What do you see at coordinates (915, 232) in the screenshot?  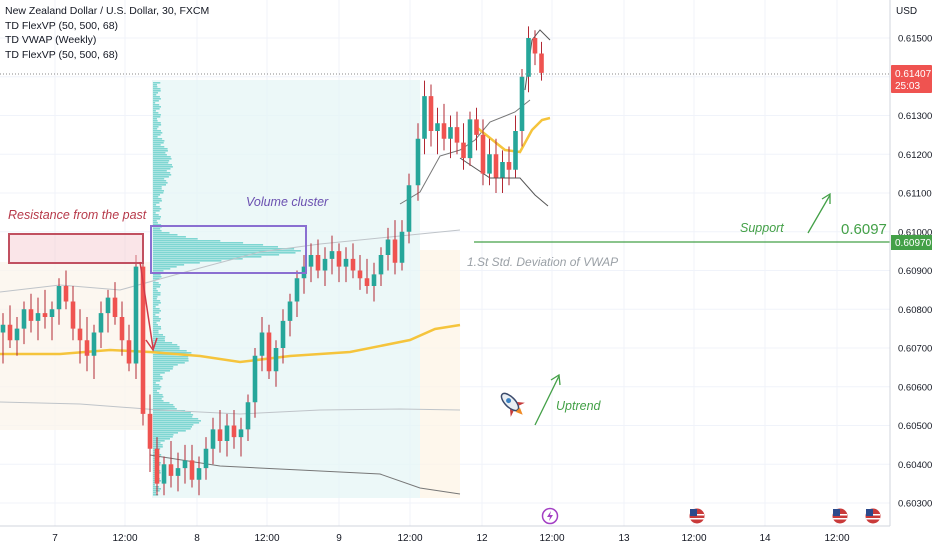 I see `price-tick-label: 0.61000` at bounding box center [915, 232].